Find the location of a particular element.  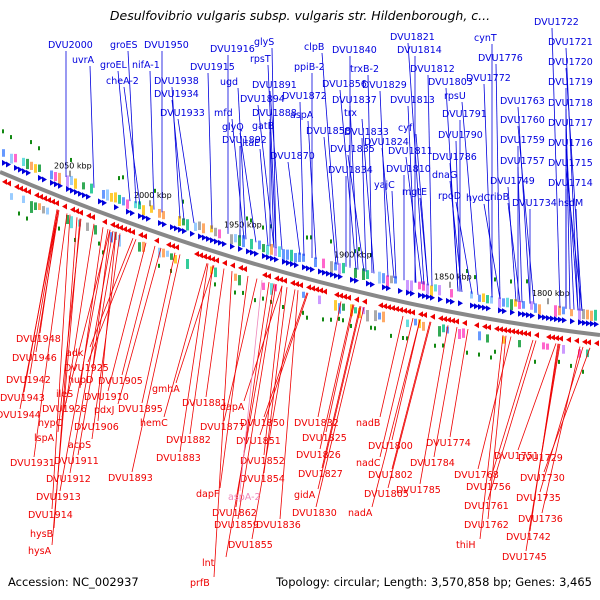

reverse-gene-label: nadA is located at coordinates (360, 513).